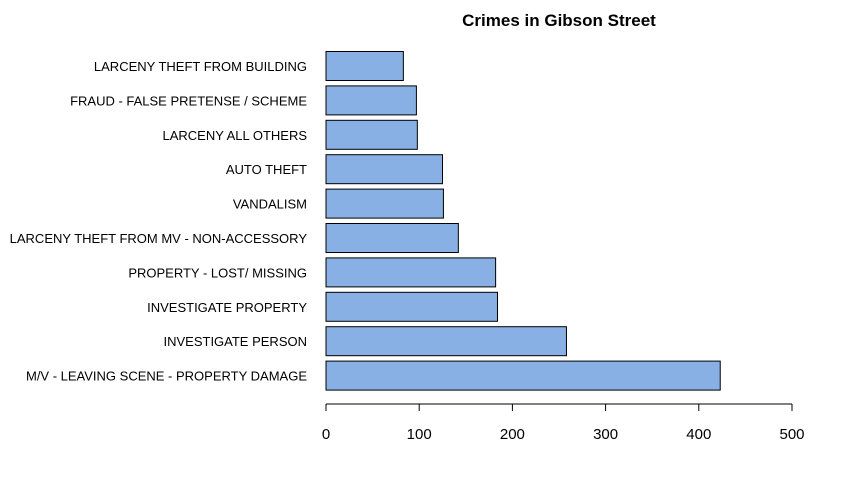 The width and height of the screenshot is (850, 500). What do you see at coordinates (188, 100) in the screenshot?
I see `category-label-1: FRAUD - FALSE PRETENSE / SCHEME` at bounding box center [188, 100].